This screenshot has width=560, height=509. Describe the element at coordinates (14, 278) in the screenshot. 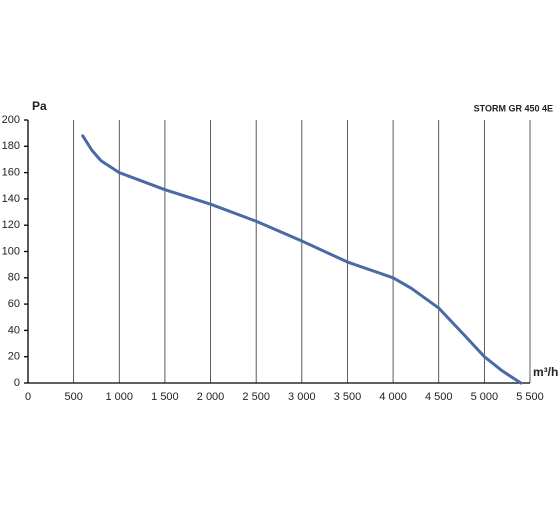

I see `y-tick-label: 80` at that location.